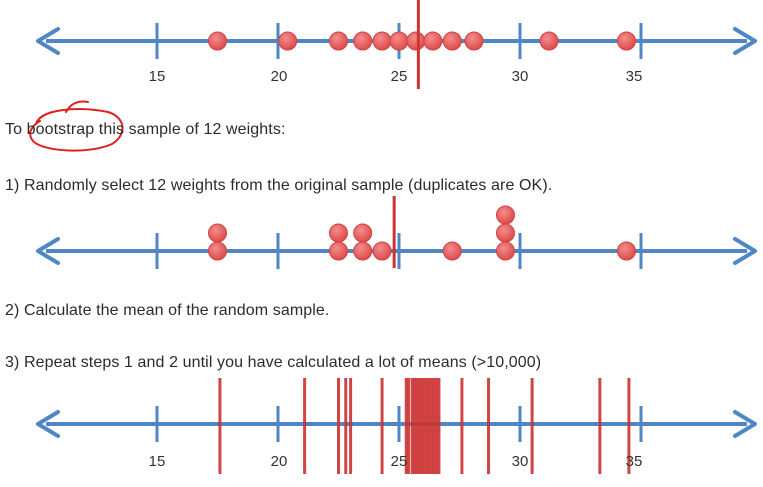  I want to click on intro-text: To bootstrap this sample of 12 weights:, so click(145, 129).